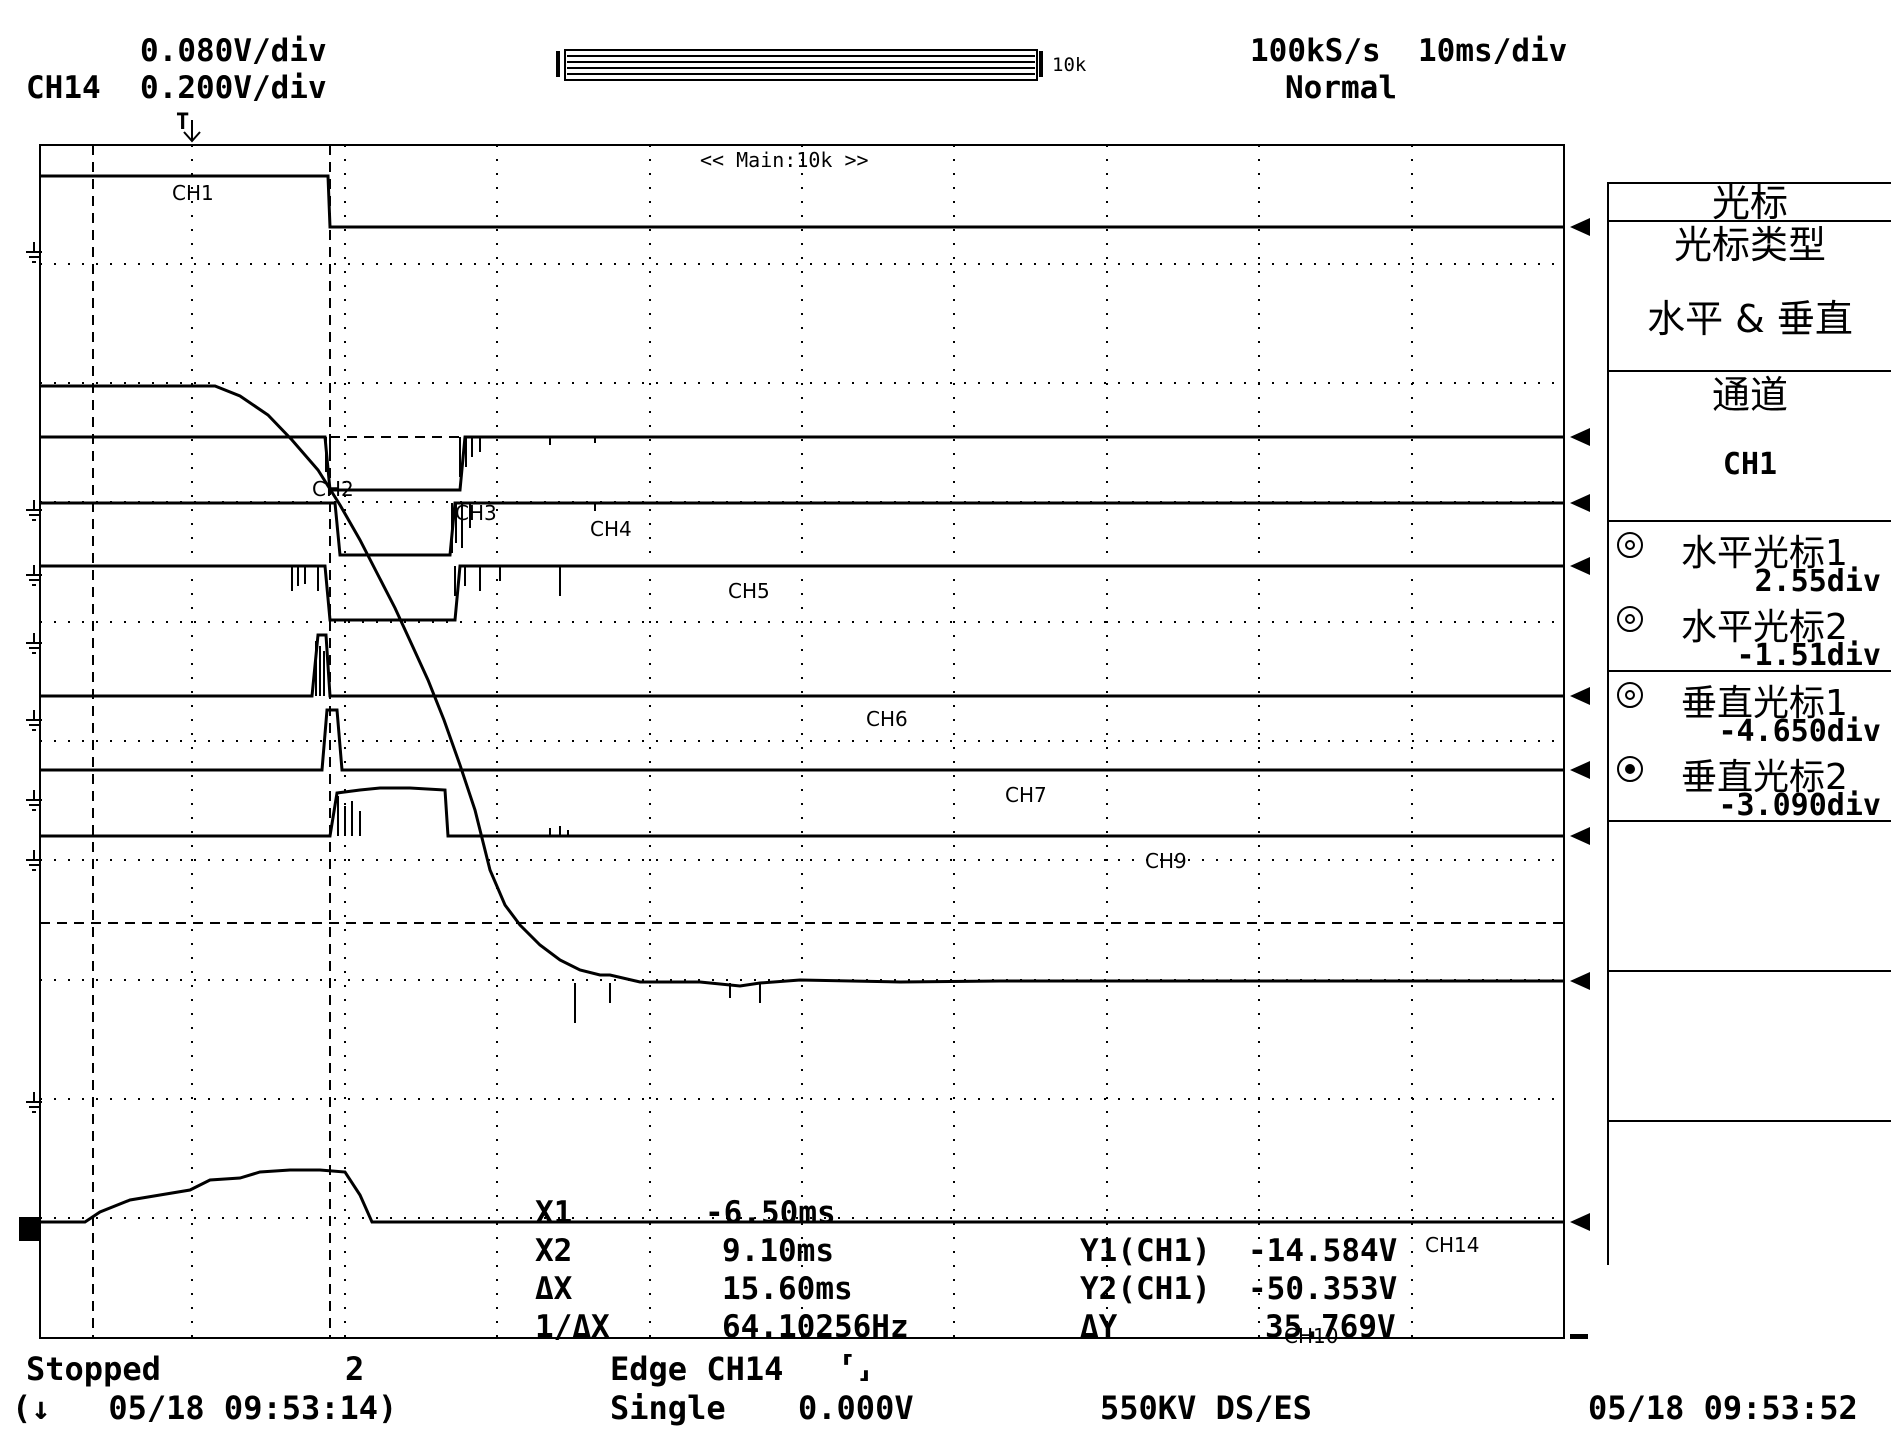 This screenshot has width=1891, height=1446. What do you see at coordinates (1764, 777) in the screenshot?
I see `cursor-name: 垂直光标2` at bounding box center [1764, 777].